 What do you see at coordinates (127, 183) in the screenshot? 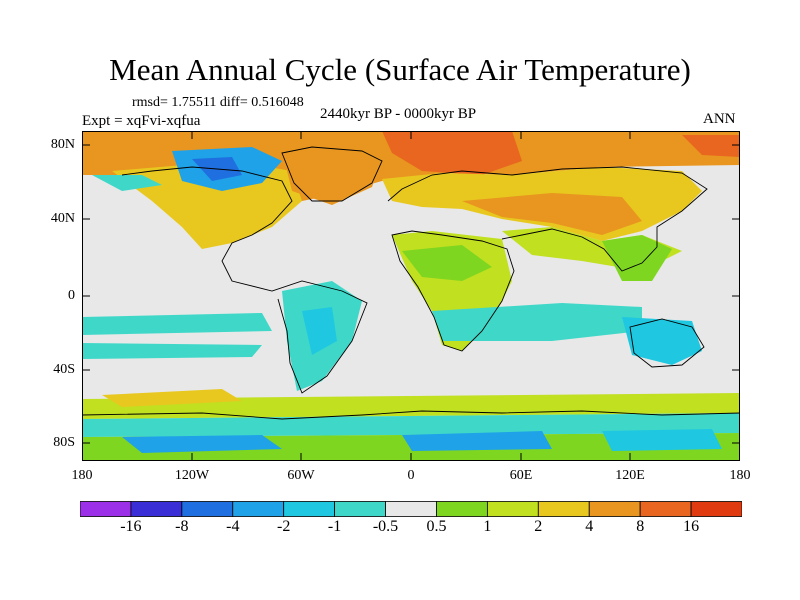
I see `atlantic-cool-patch` at bounding box center [127, 183].